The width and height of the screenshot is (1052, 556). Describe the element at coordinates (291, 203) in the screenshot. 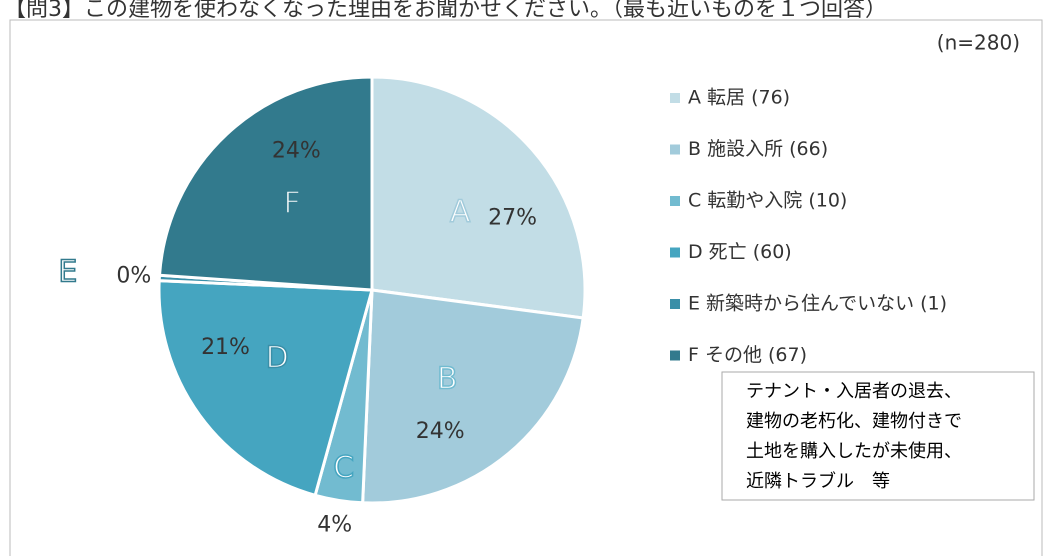

I see `slice-letter: F` at that location.